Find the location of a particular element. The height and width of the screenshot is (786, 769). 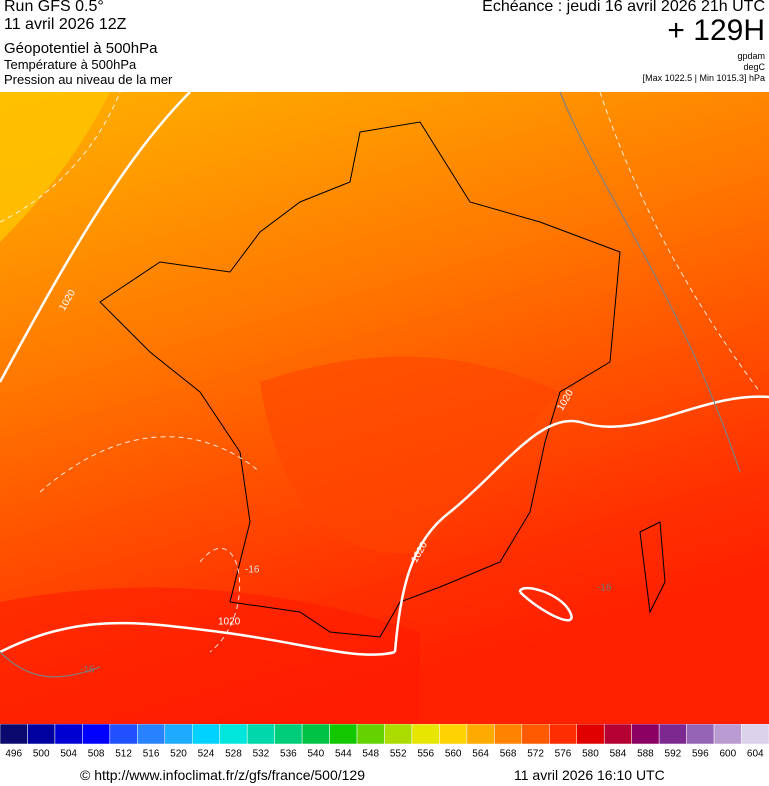

scale-label: 504 is located at coordinates (68, 754).